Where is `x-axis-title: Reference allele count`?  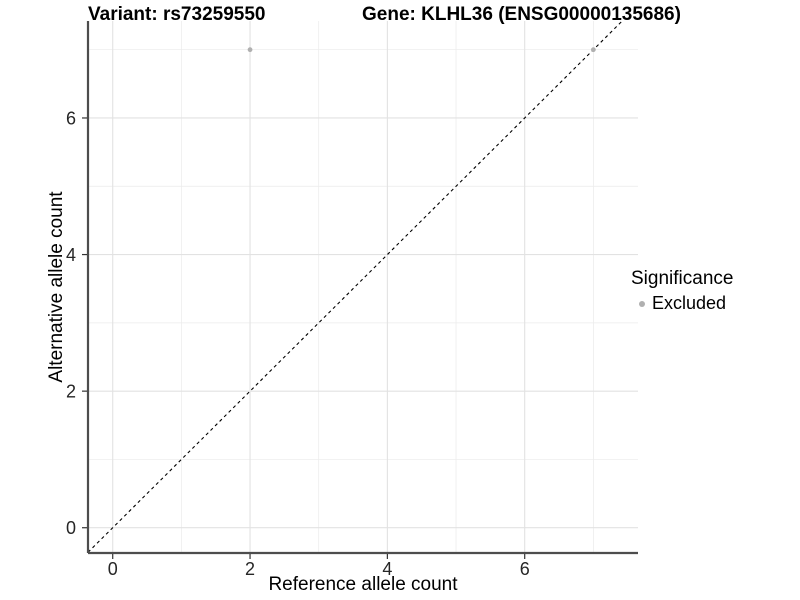
x-axis-title: Reference allele count is located at coordinates (363, 584).